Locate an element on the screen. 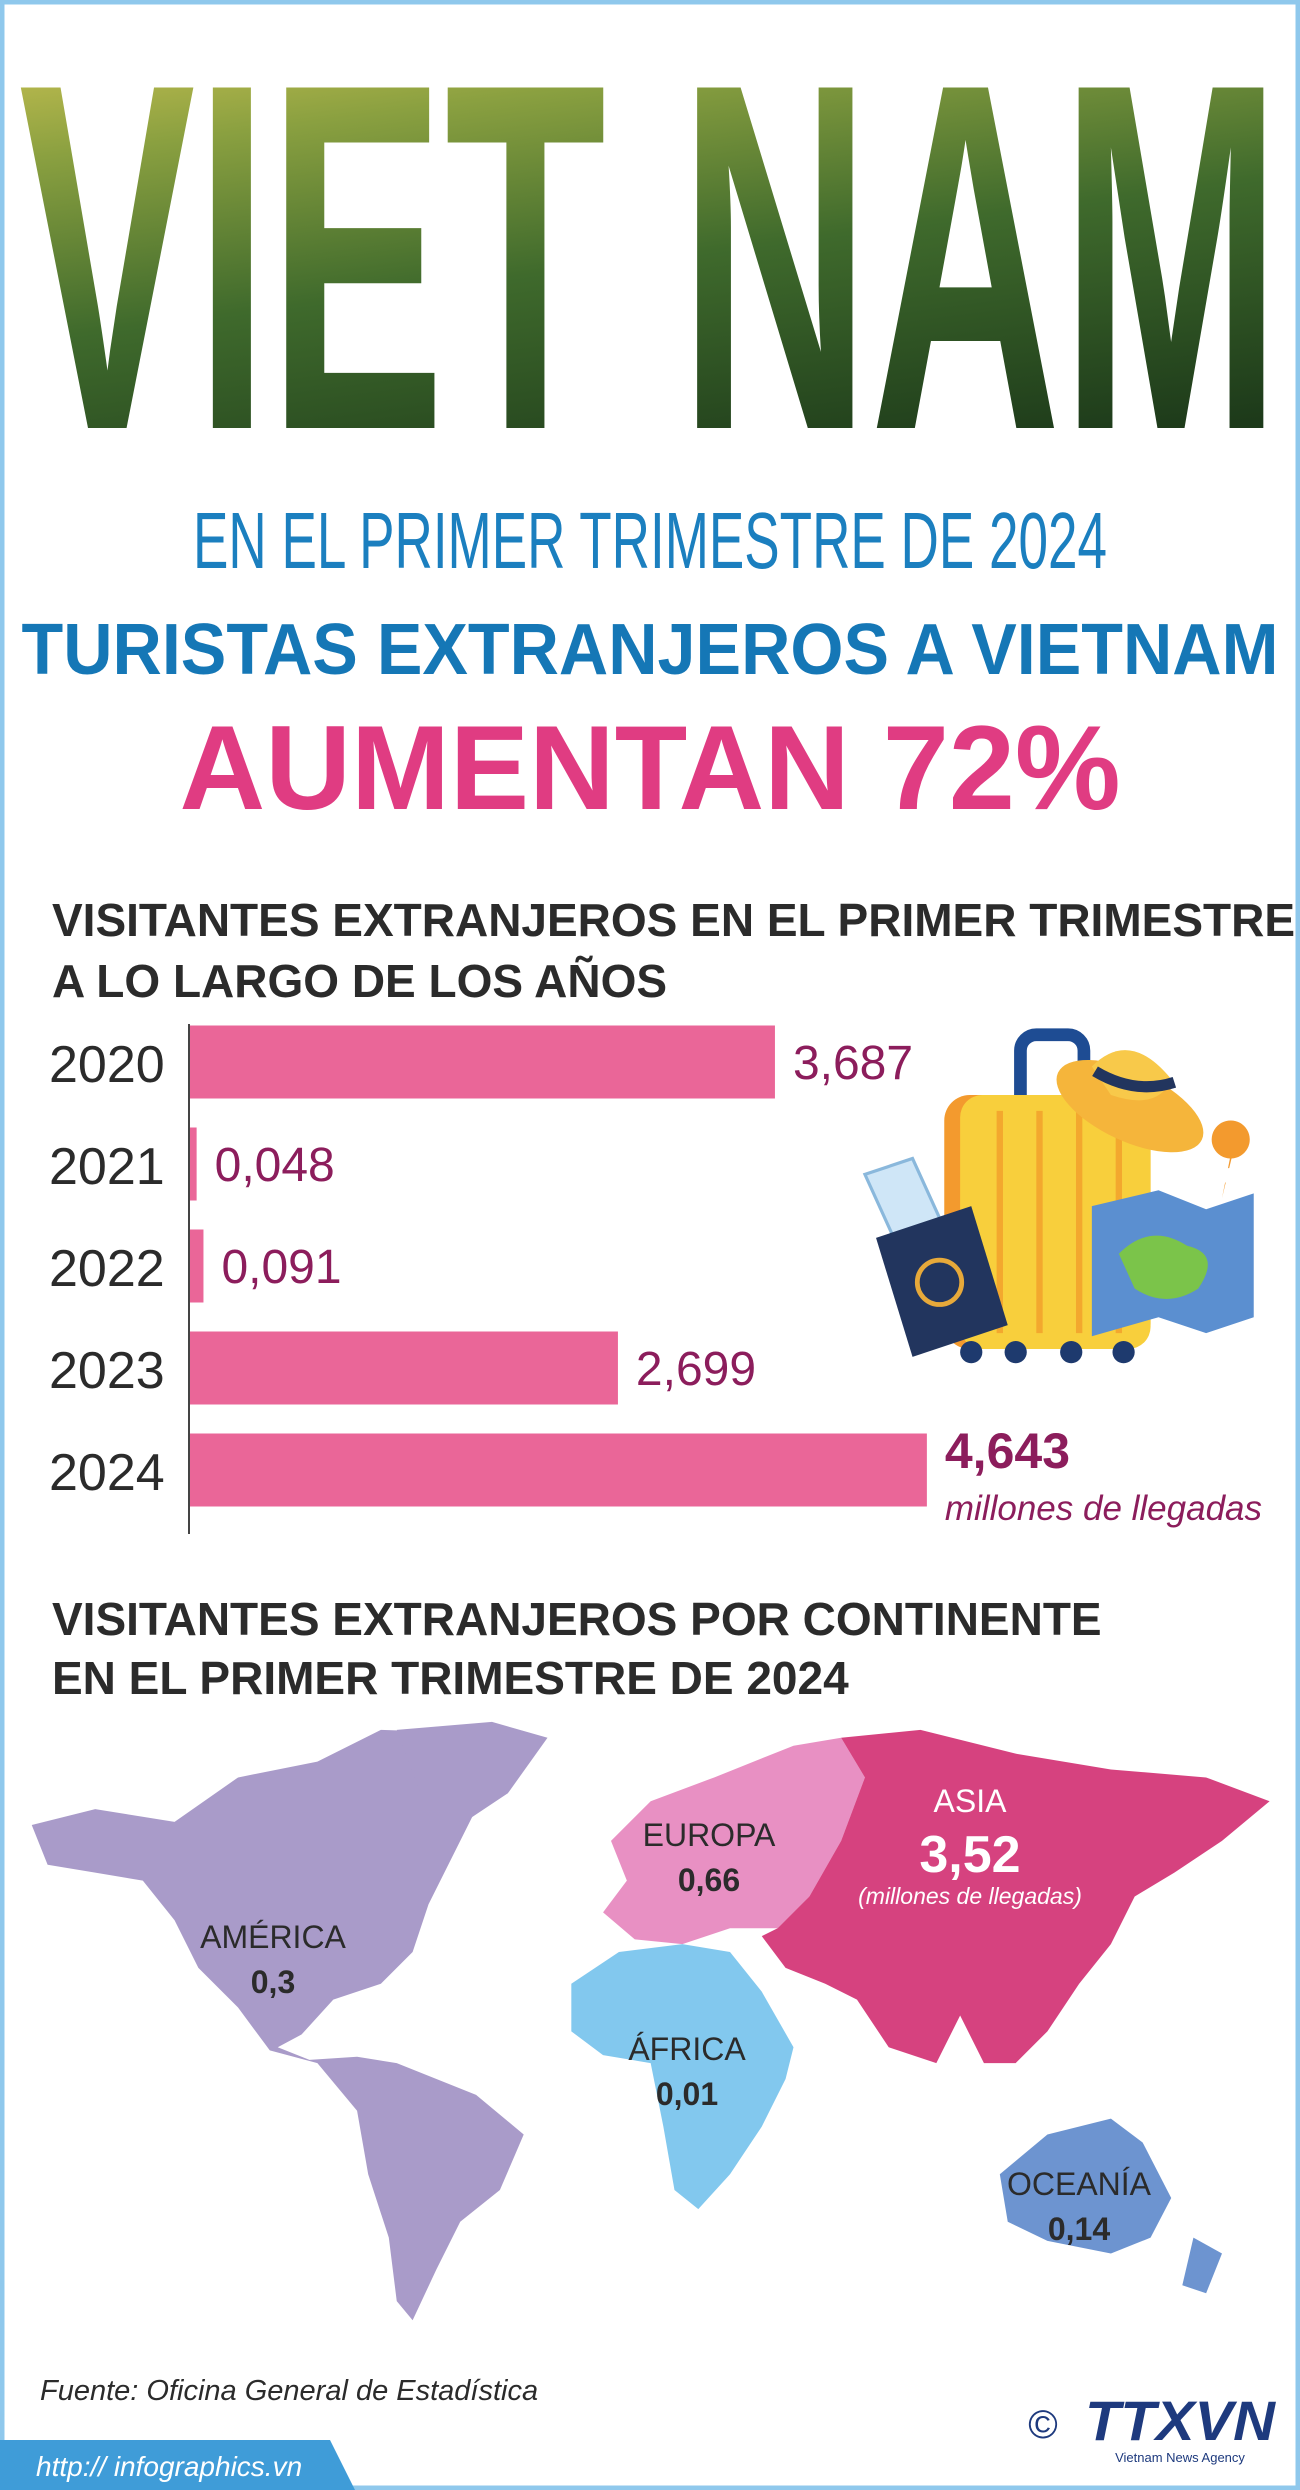 The image size is (1300, 2490). region-name: ASIA is located at coordinates (971, 1801).